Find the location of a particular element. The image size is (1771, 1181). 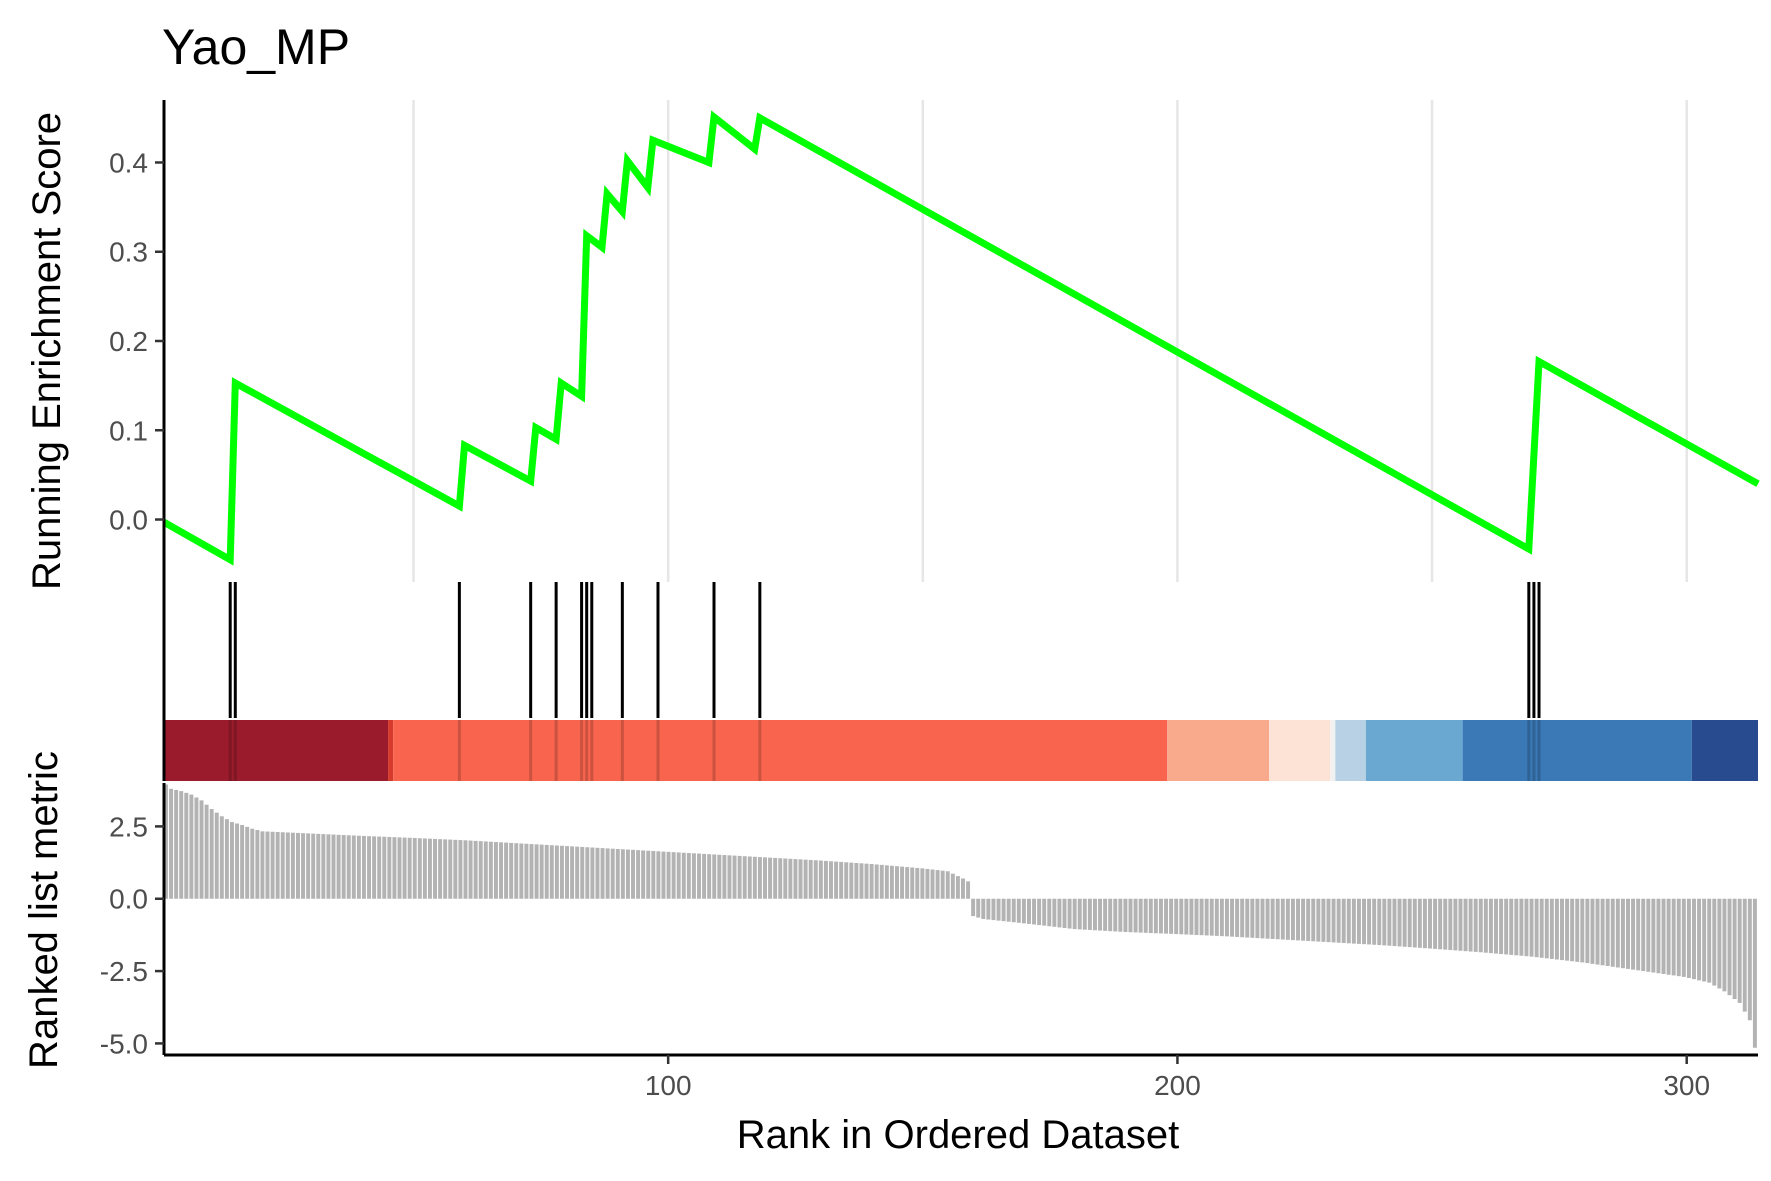

ranking-color-strip is located at coordinates (961, 750).